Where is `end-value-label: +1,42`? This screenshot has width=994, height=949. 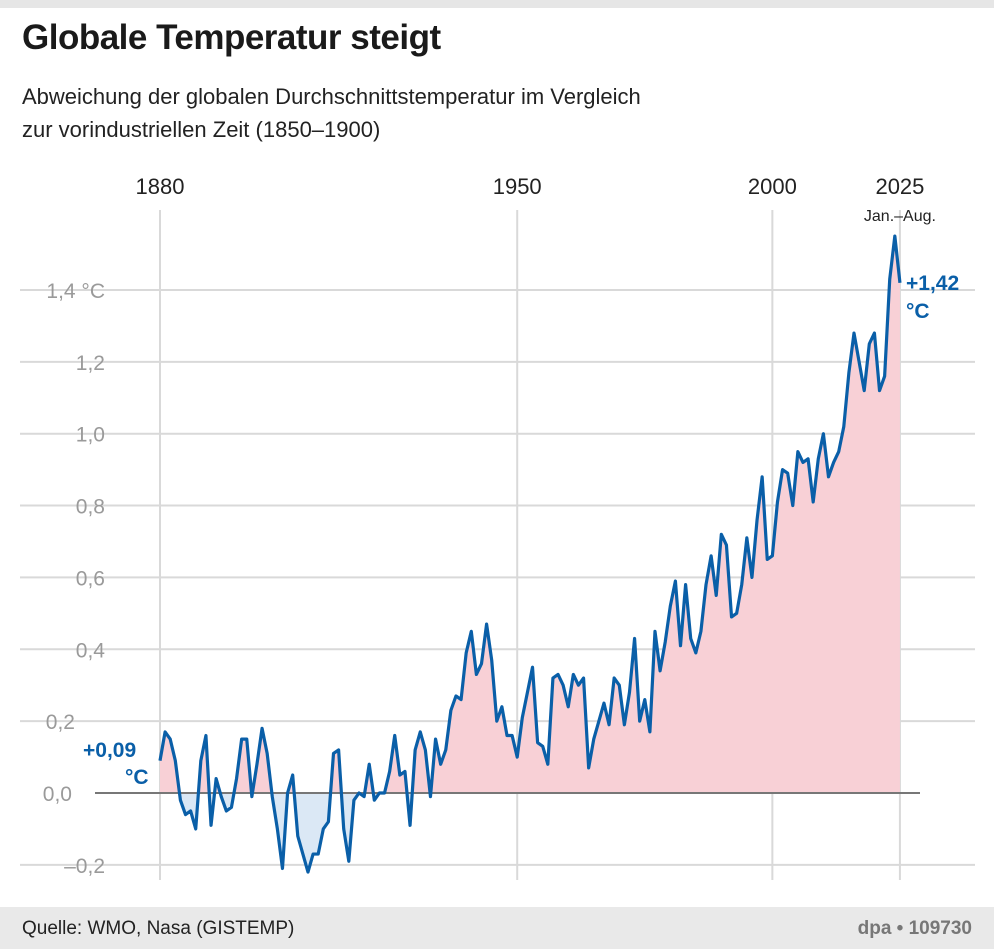 end-value-label: +1,42 is located at coordinates (932, 283).